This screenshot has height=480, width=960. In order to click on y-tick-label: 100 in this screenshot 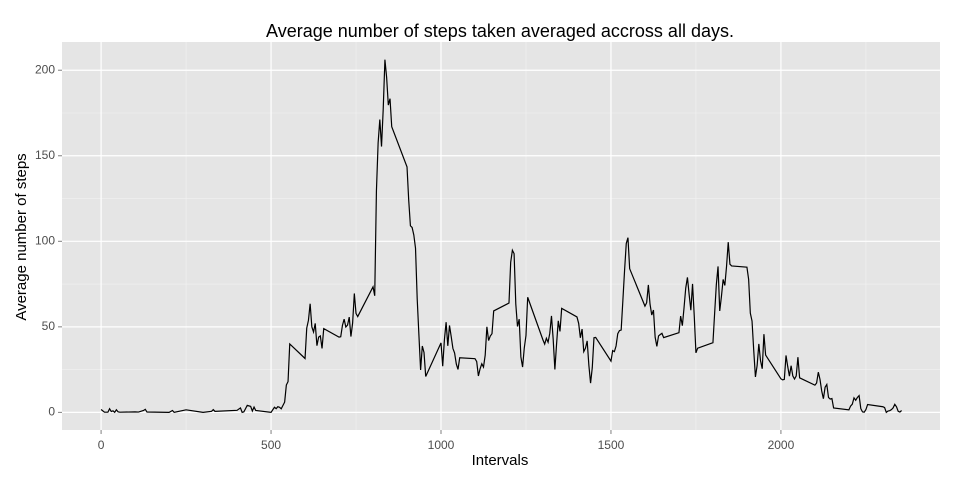, I will do `click(45, 240)`.